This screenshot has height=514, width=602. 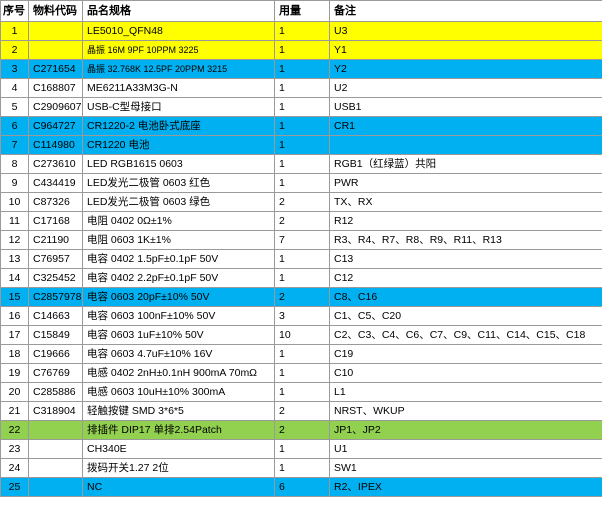 I want to click on cell-note: L1, so click(x=465, y=392).